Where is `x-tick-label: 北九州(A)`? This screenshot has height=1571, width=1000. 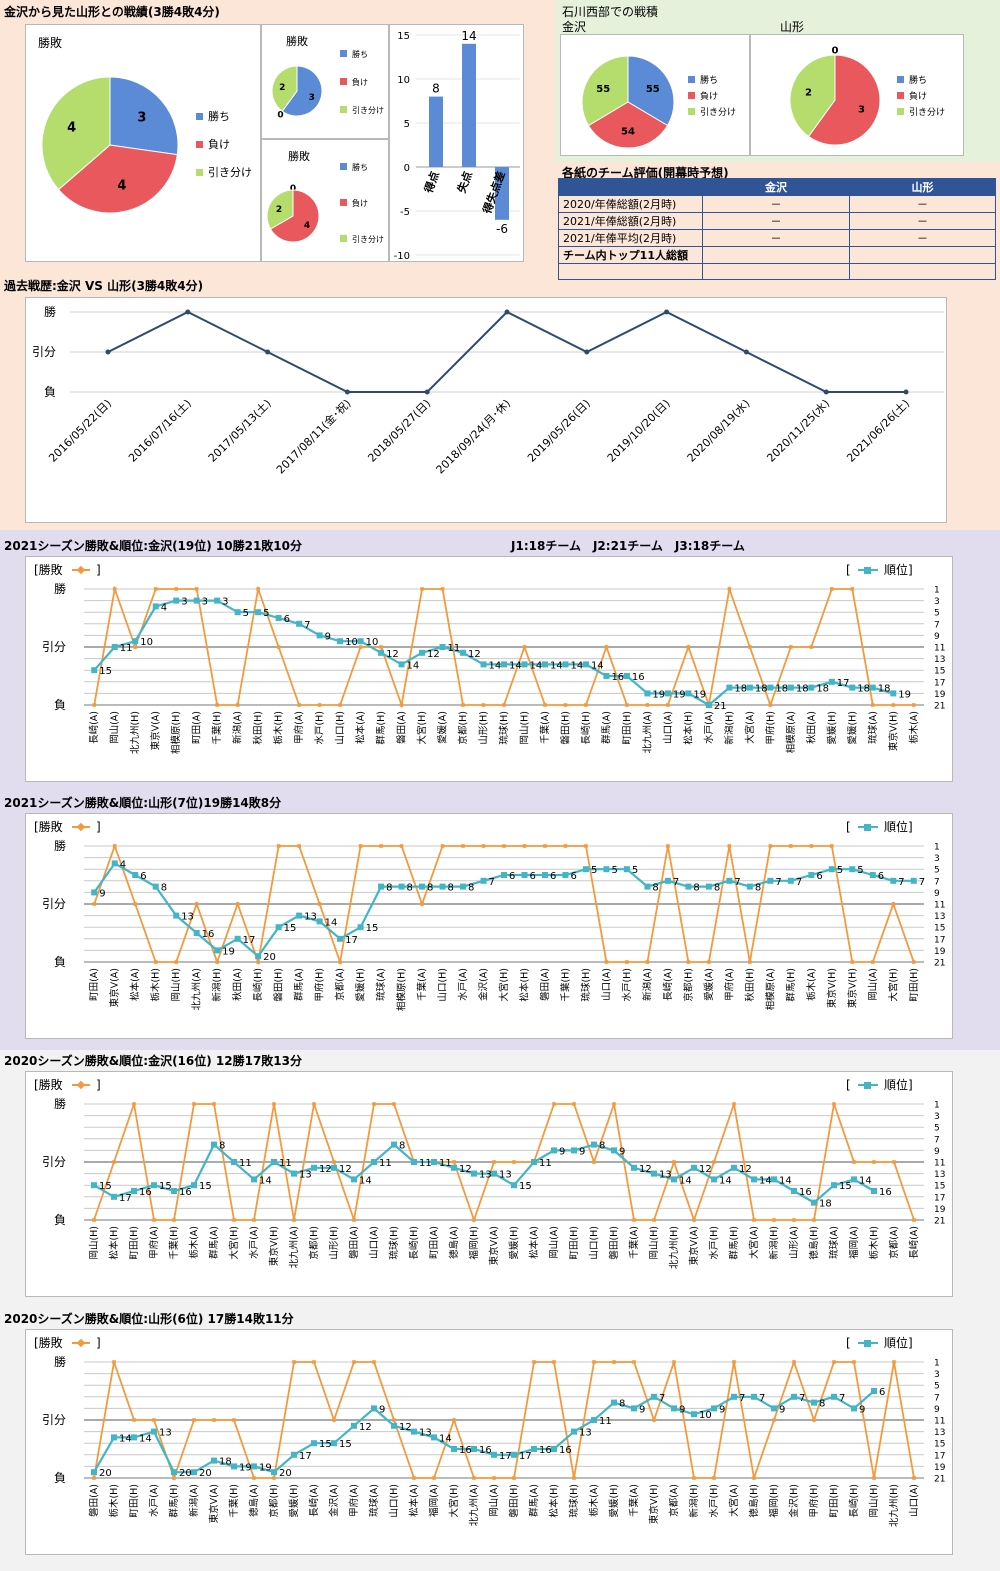 x-tick-label: 北九州(A) is located at coordinates (474, 1505).